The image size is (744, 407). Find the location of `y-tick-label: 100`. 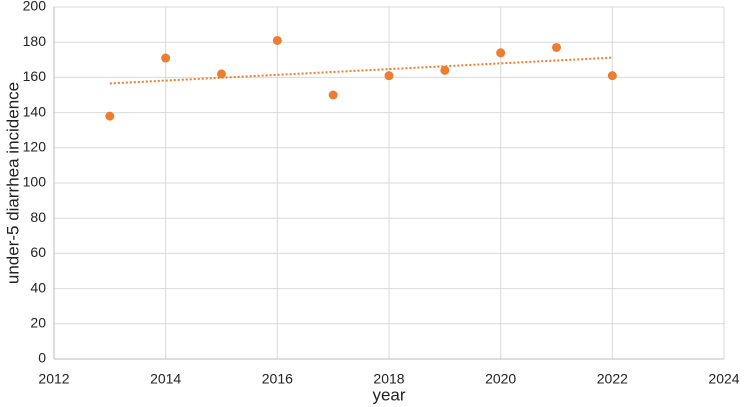

y-tick-label: 100 is located at coordinates (35, 182).